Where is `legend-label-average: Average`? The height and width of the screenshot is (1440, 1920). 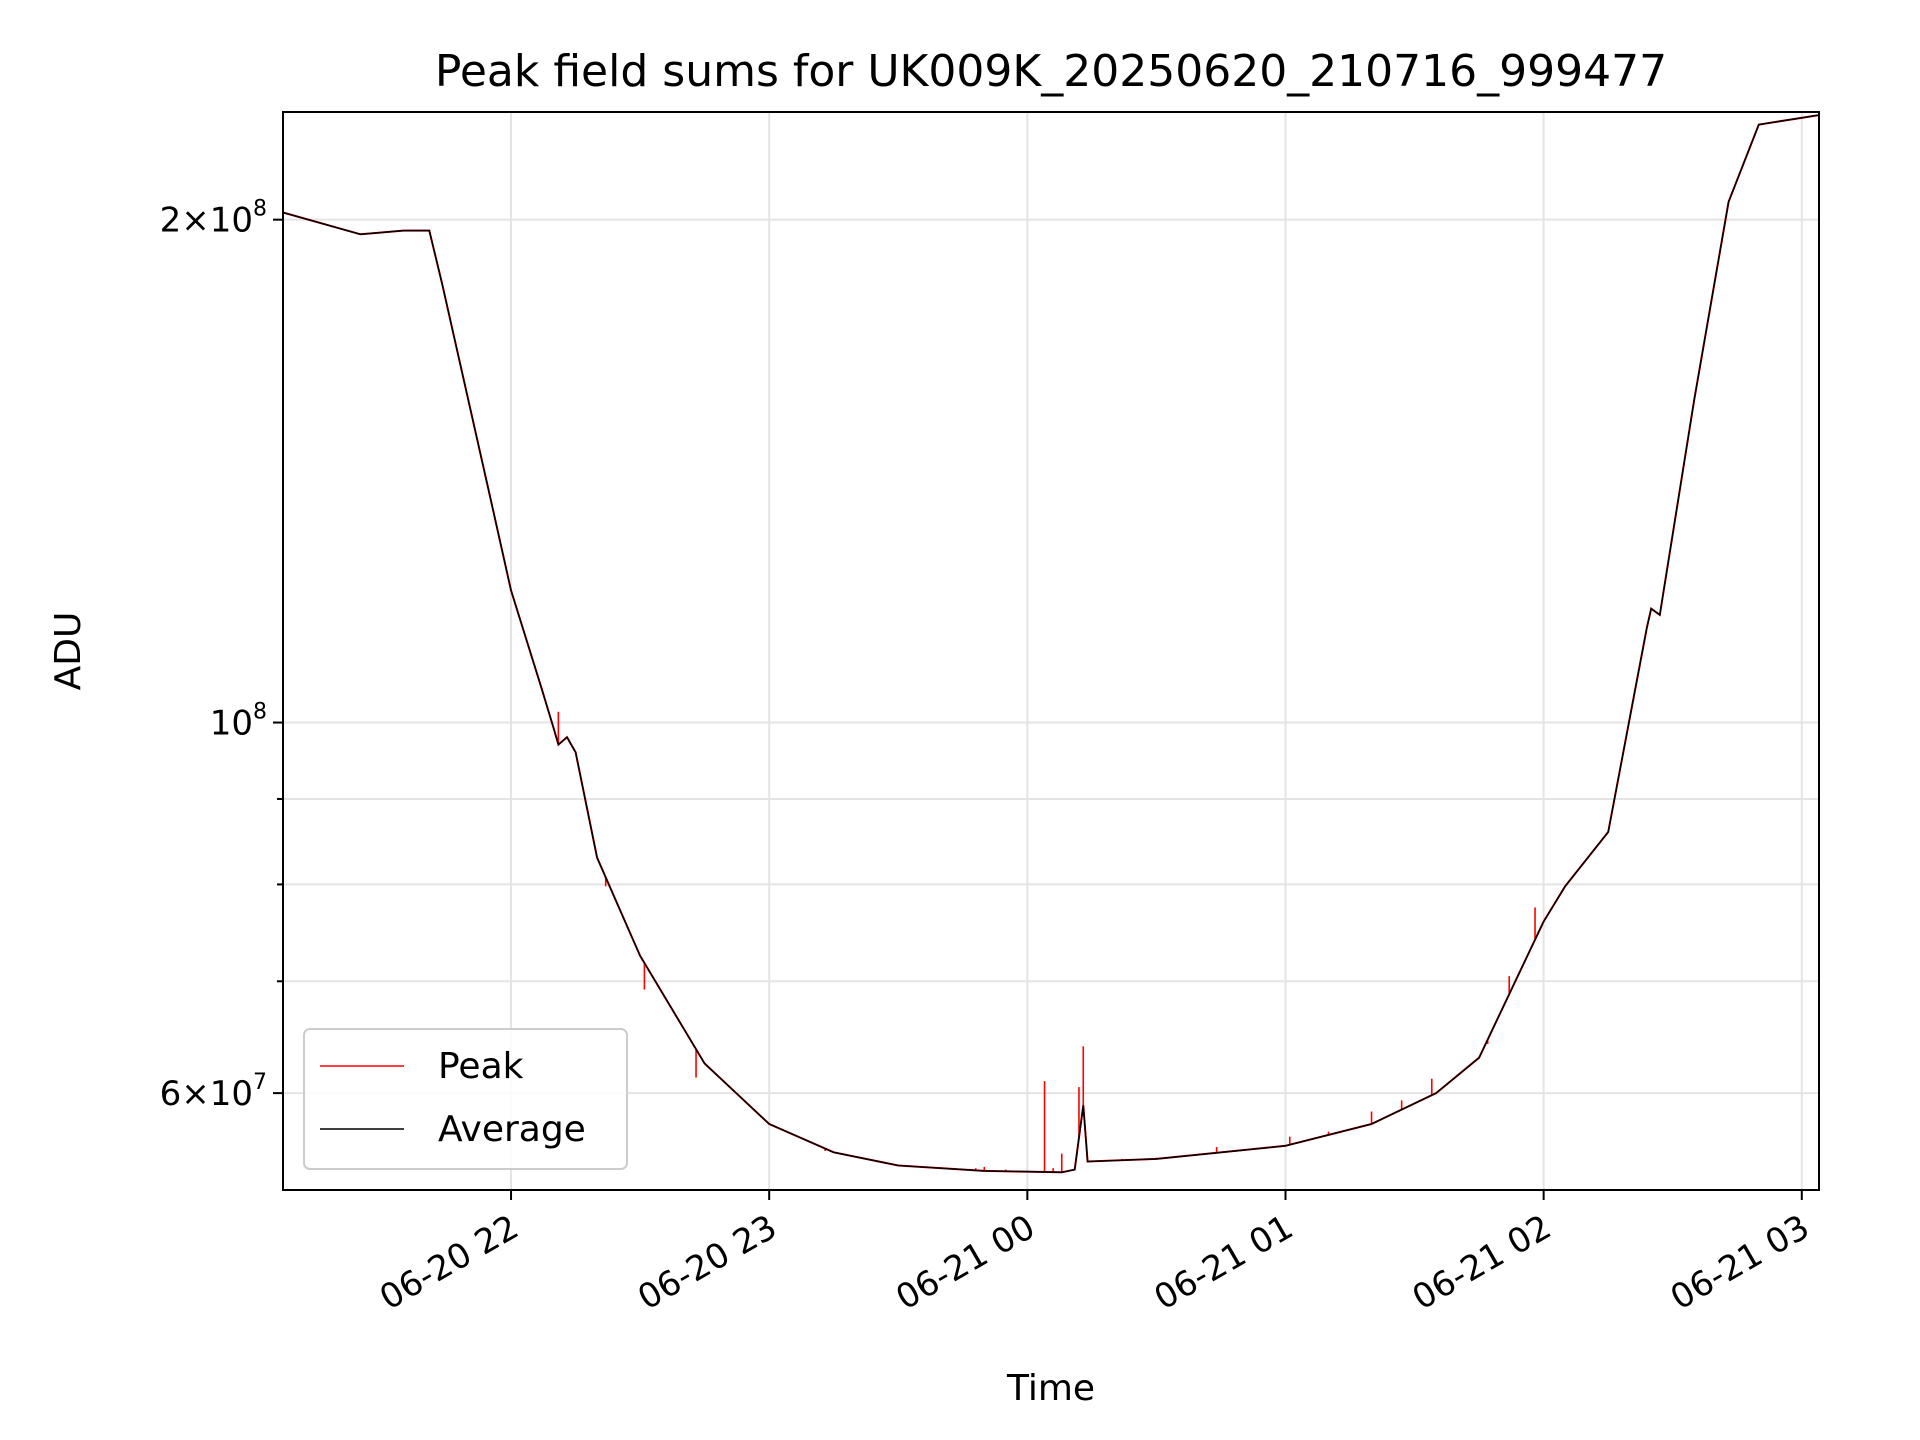
legend-label-average: Average is located at coordinates (512, 1129).